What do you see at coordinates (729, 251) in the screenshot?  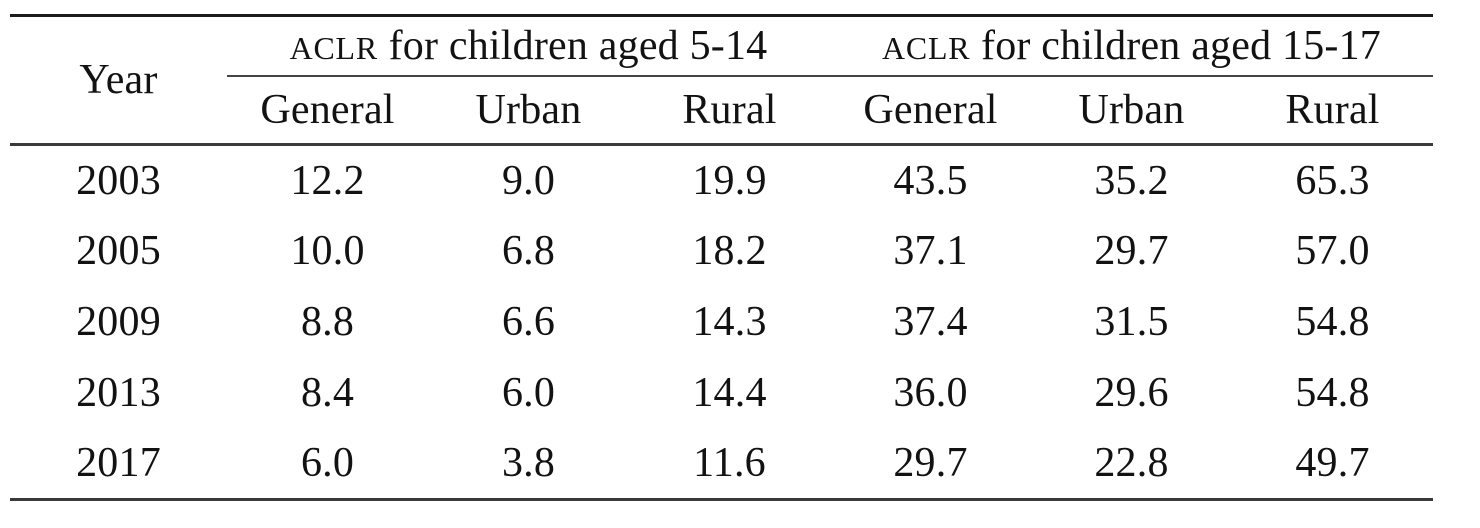 I see `value-cell: 18.2` at bounding box center [729, 251].